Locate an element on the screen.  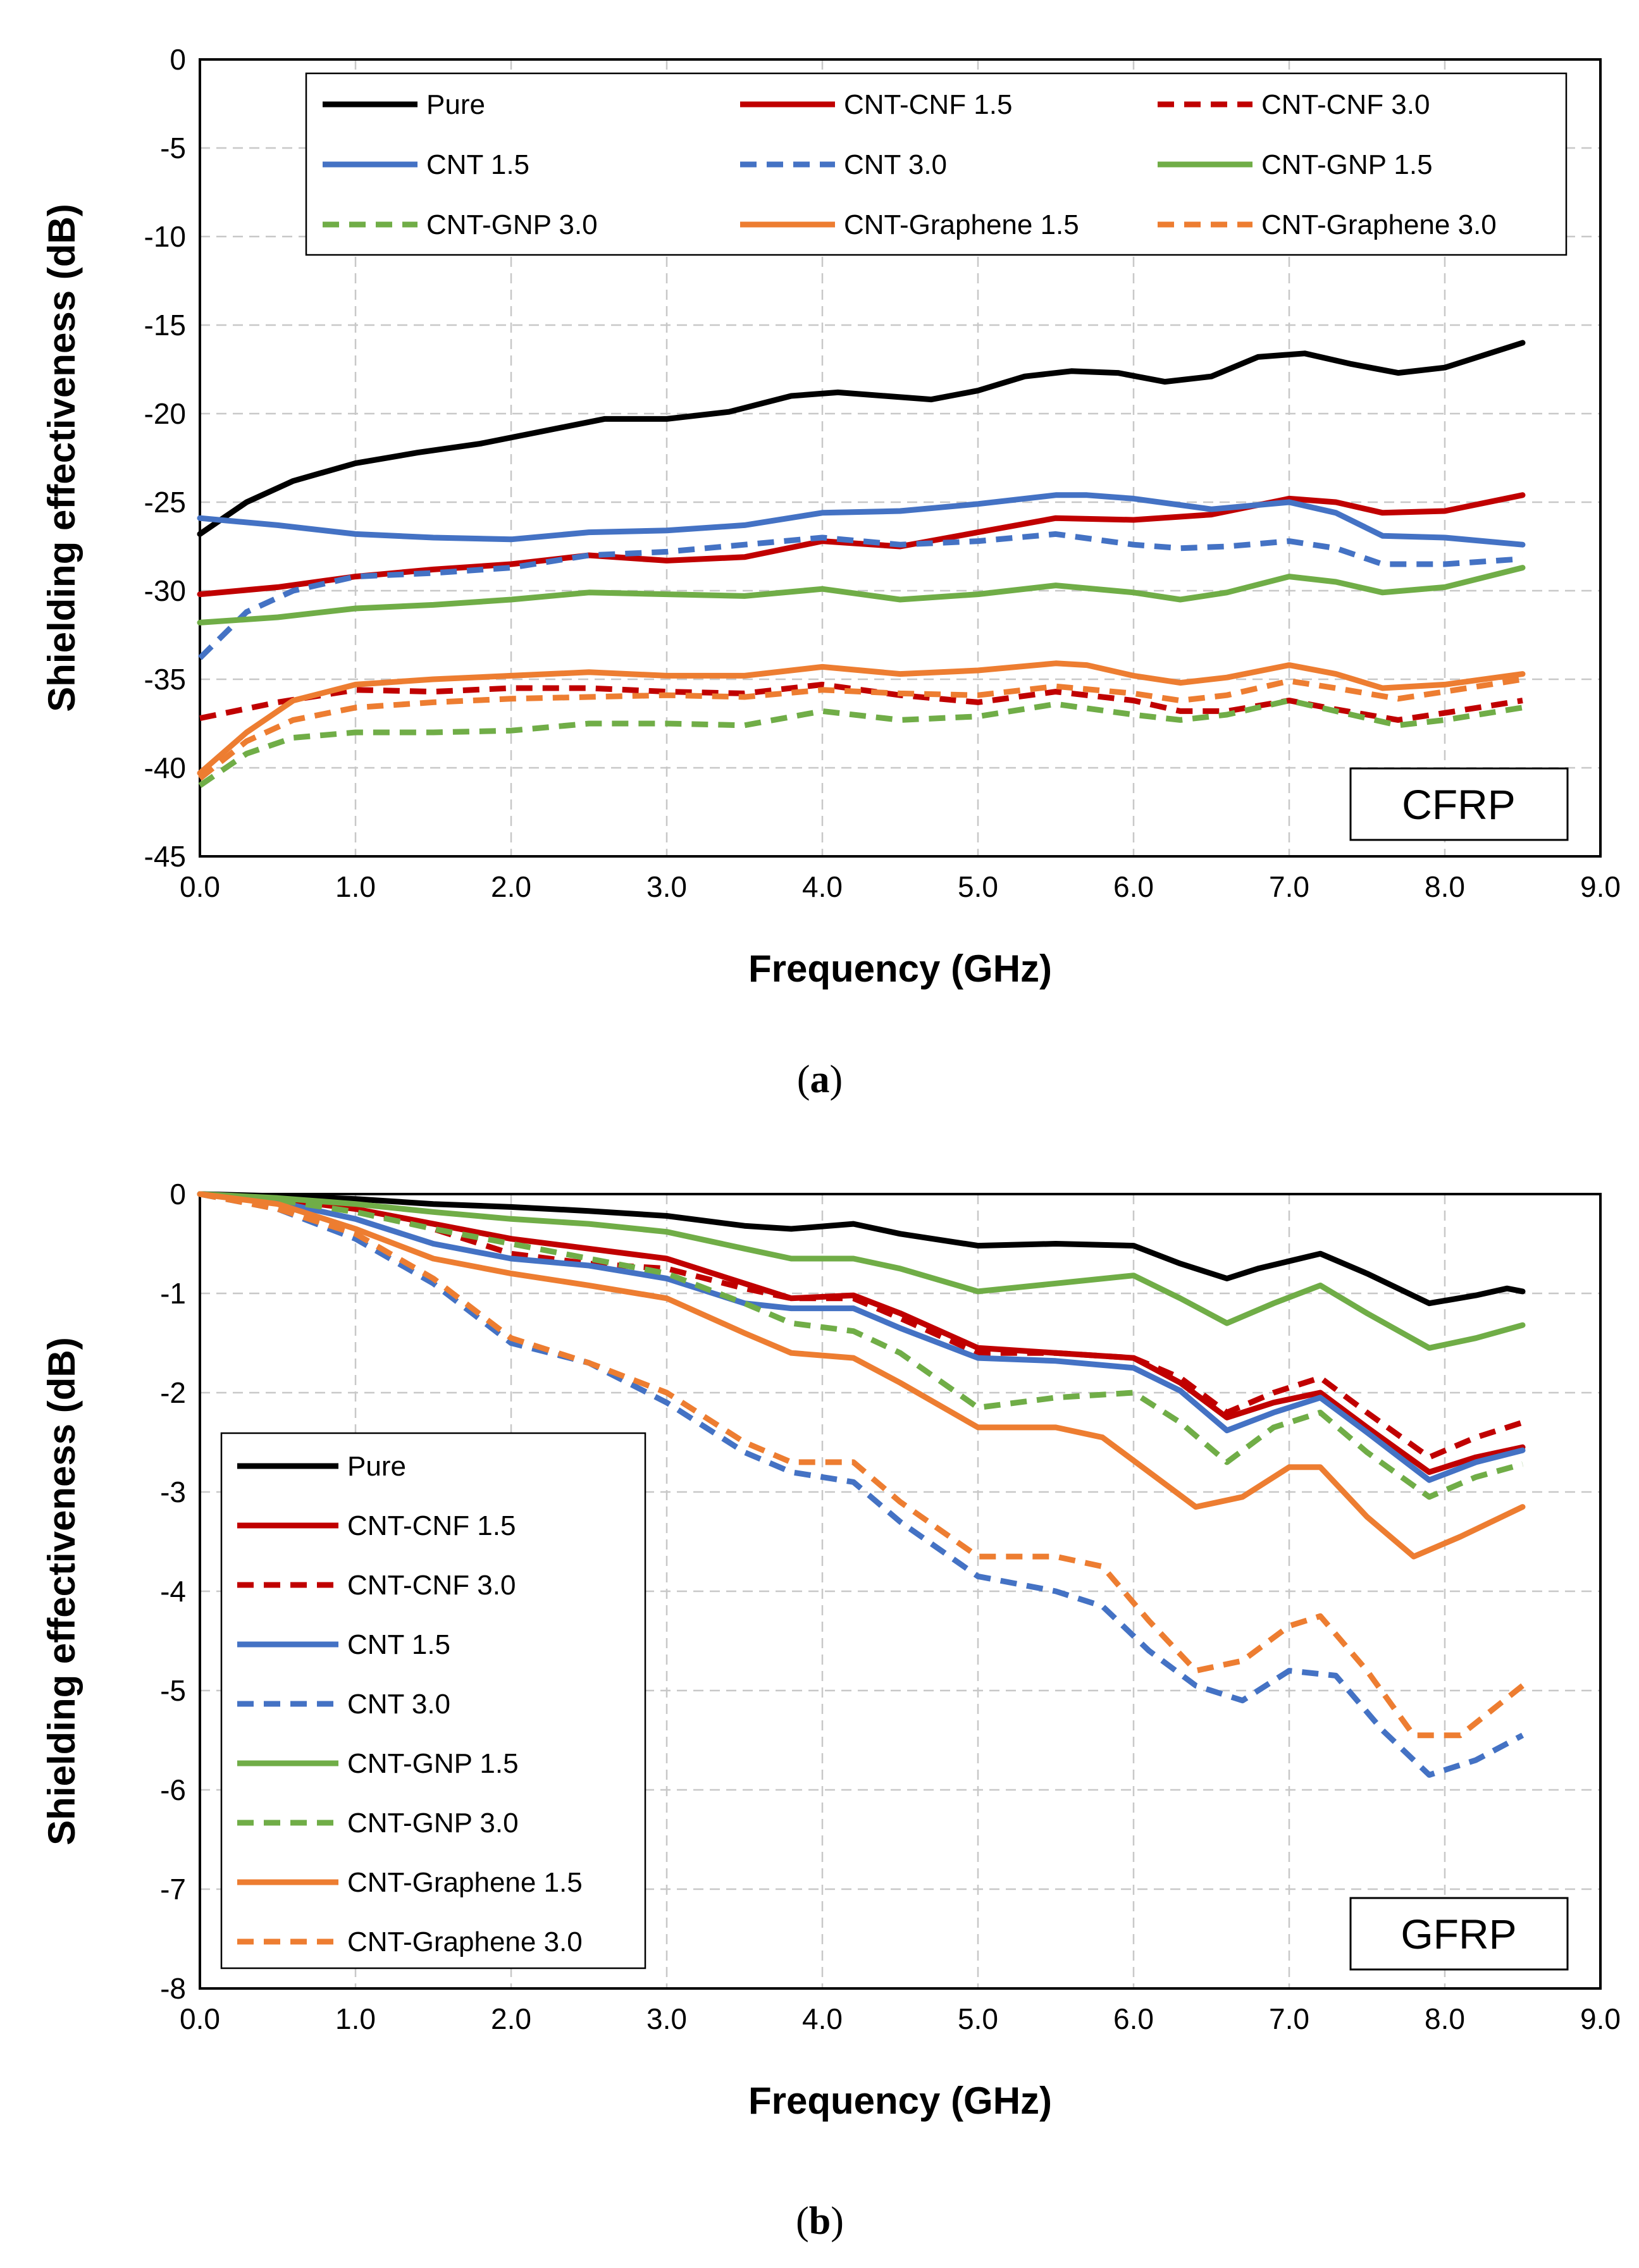
panel-a-legend-label-cnt-1-5: CNT 1.5 is located at coordinates (478, 164).